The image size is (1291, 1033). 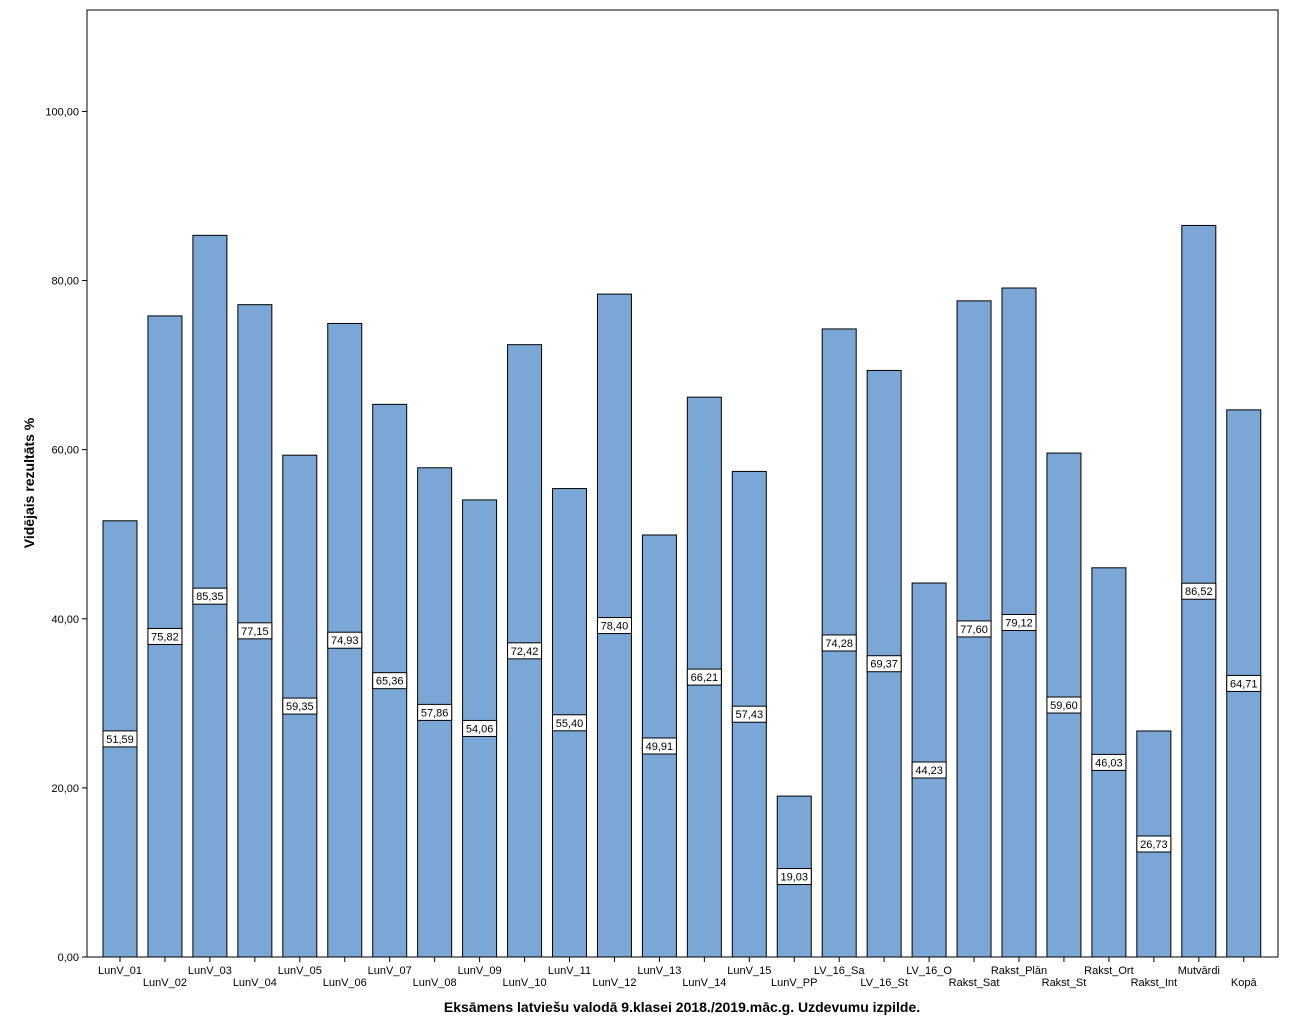 I want to click on x-tick-label: LunV_PP, so click(x=794, y=983).